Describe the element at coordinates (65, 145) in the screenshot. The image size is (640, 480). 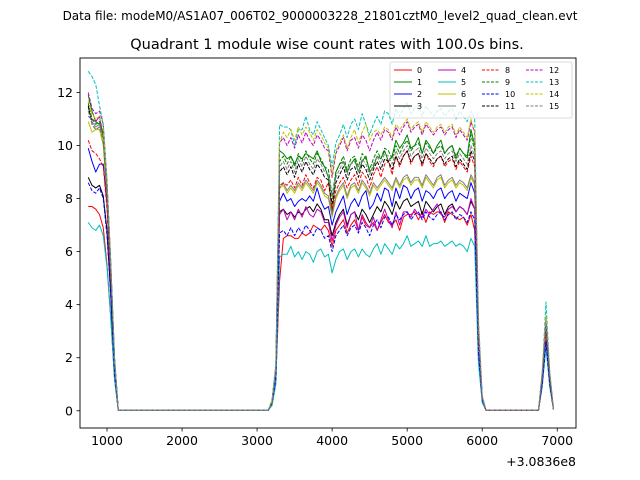
I see `y-tick-label: 10` at that location.